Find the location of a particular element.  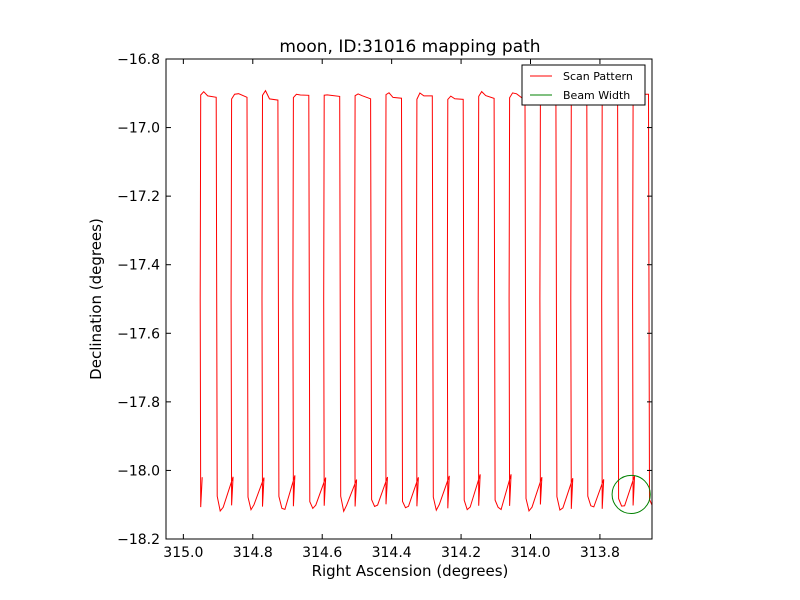

x-tick-label: 314.8 is located at coordinates (253, 553).